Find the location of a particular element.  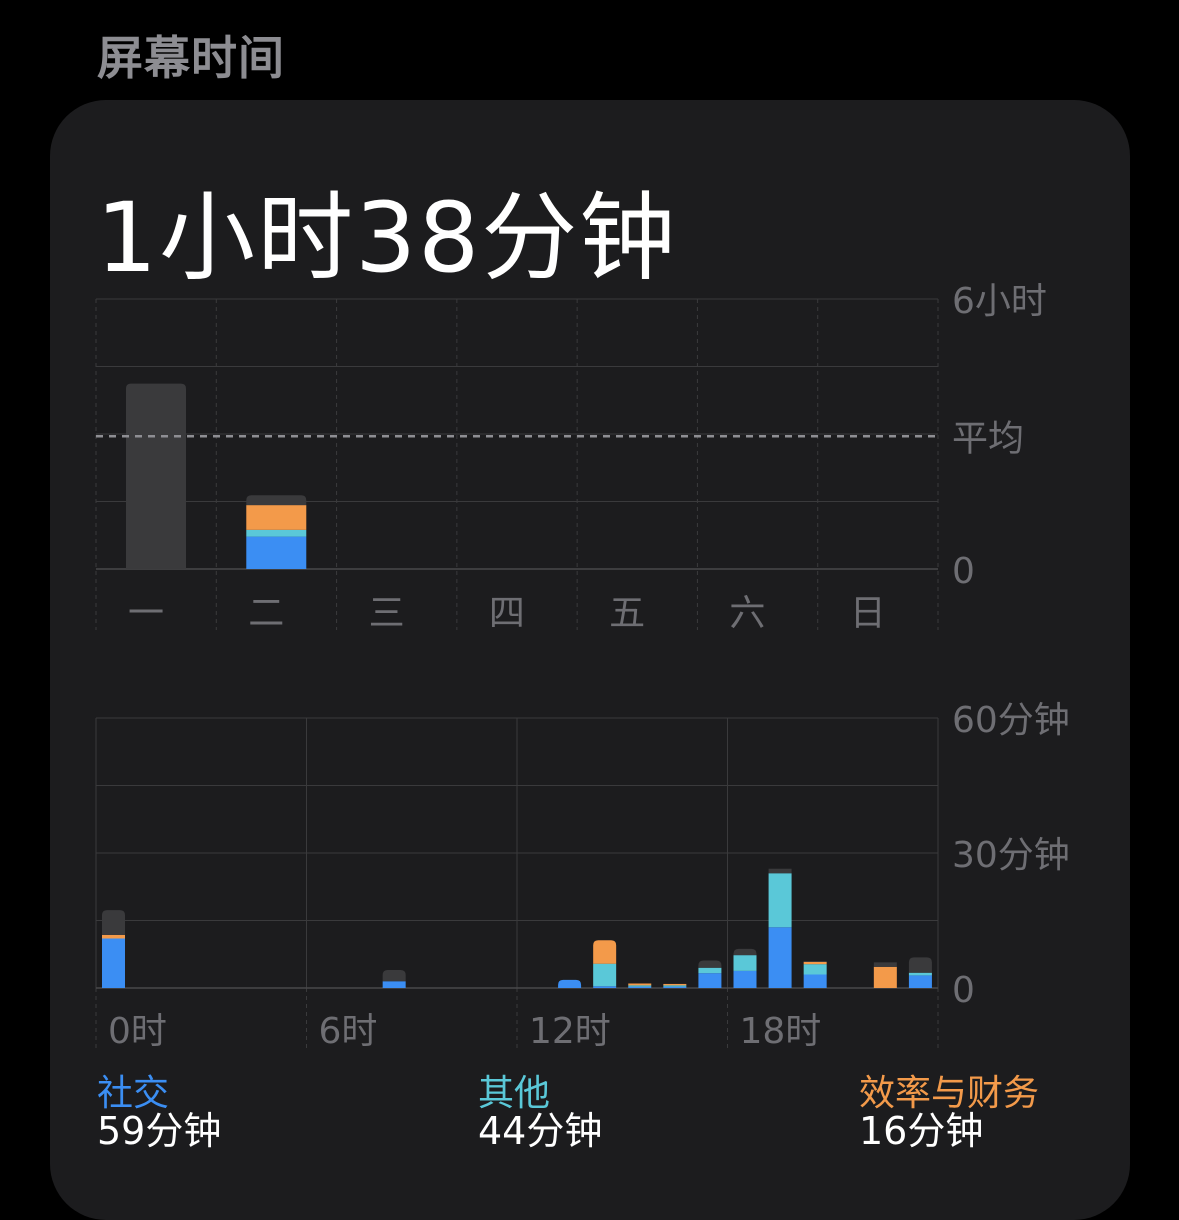

legend-label-other: 其他 is located at coordinates (514, 1093).